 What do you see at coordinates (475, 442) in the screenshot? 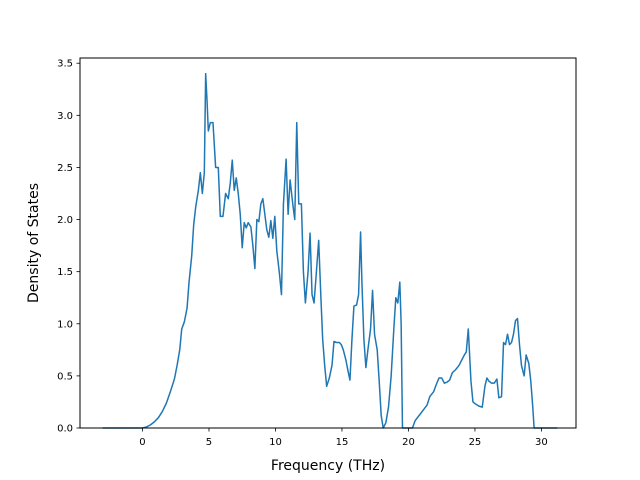
I see `x-tick-label: 25` at bounding box center [475, 442].